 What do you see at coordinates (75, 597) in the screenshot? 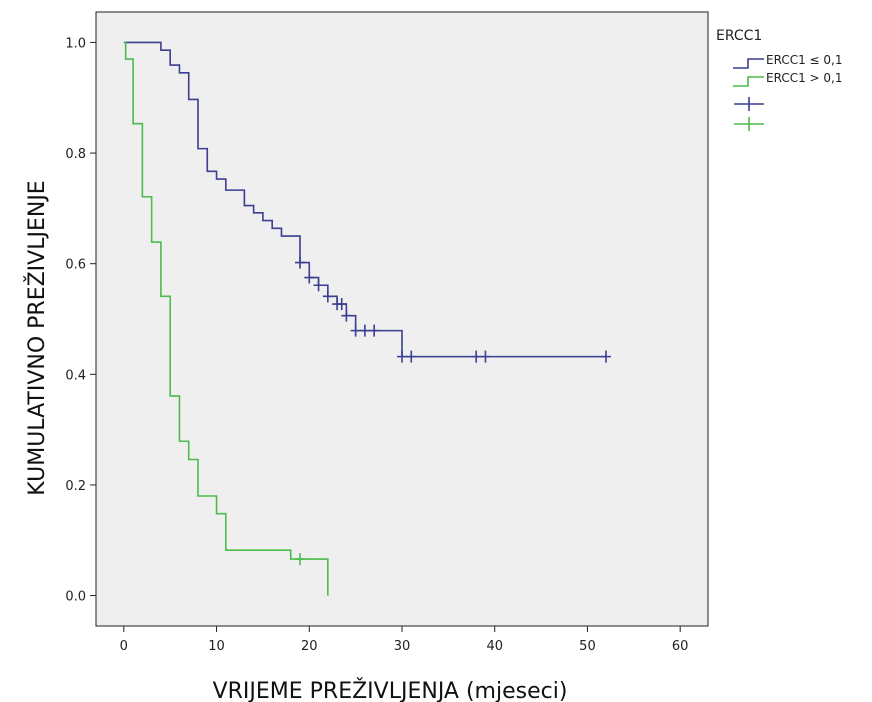
I see `y-tick-label: 0.0` at bounding box center [75, 597].